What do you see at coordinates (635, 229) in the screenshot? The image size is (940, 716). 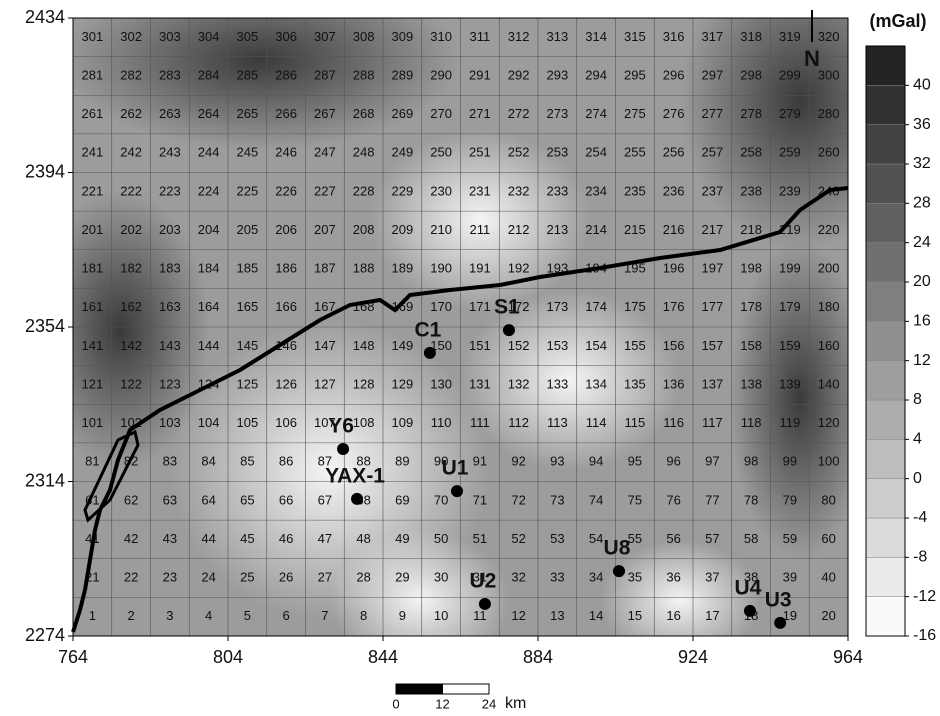 I see `cell-number: 215` at bounding box center [635, 229].